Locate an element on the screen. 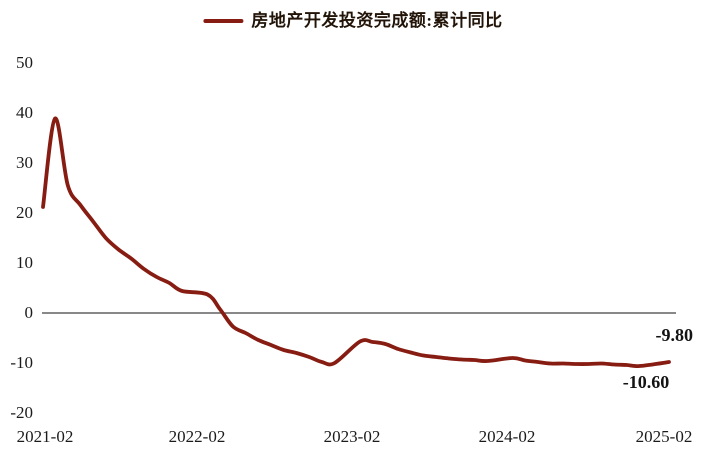 This screenshot has width=706, height=458. y-tick-label: -10 is located at coordinates (21, 362).